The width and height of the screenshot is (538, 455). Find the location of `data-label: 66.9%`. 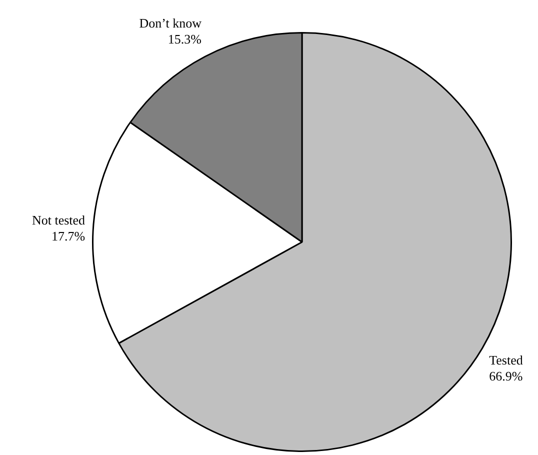

data-label: 66.9% is located at coordinates (506, 376).